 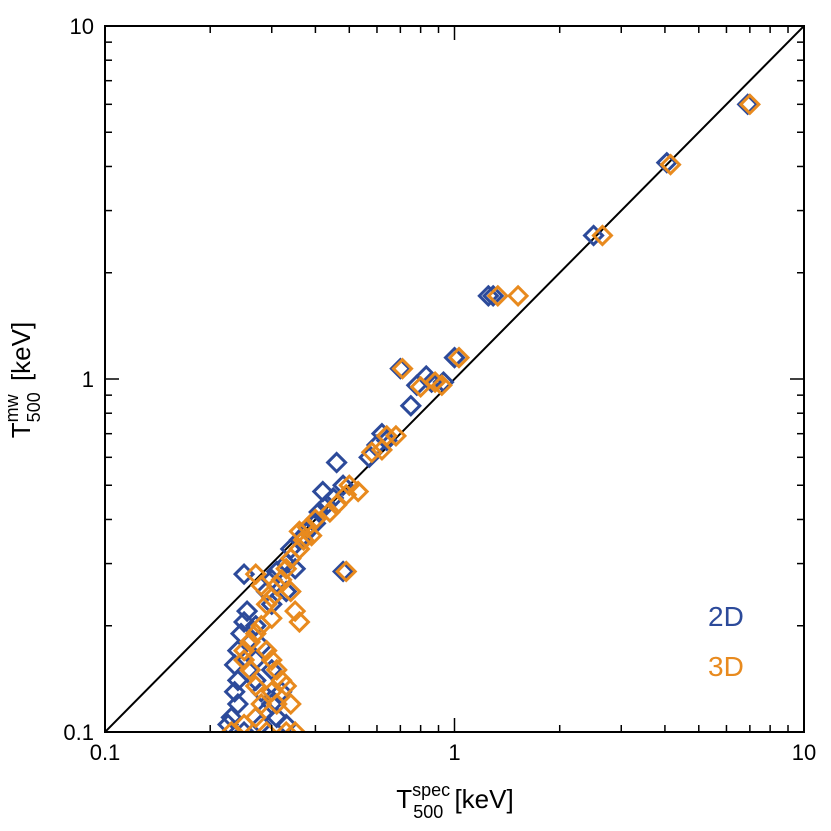 What do you see at coordinates (88, 379) in the screenshot?
I see `y-tick-label: 1` at bounding box center [88, 379].